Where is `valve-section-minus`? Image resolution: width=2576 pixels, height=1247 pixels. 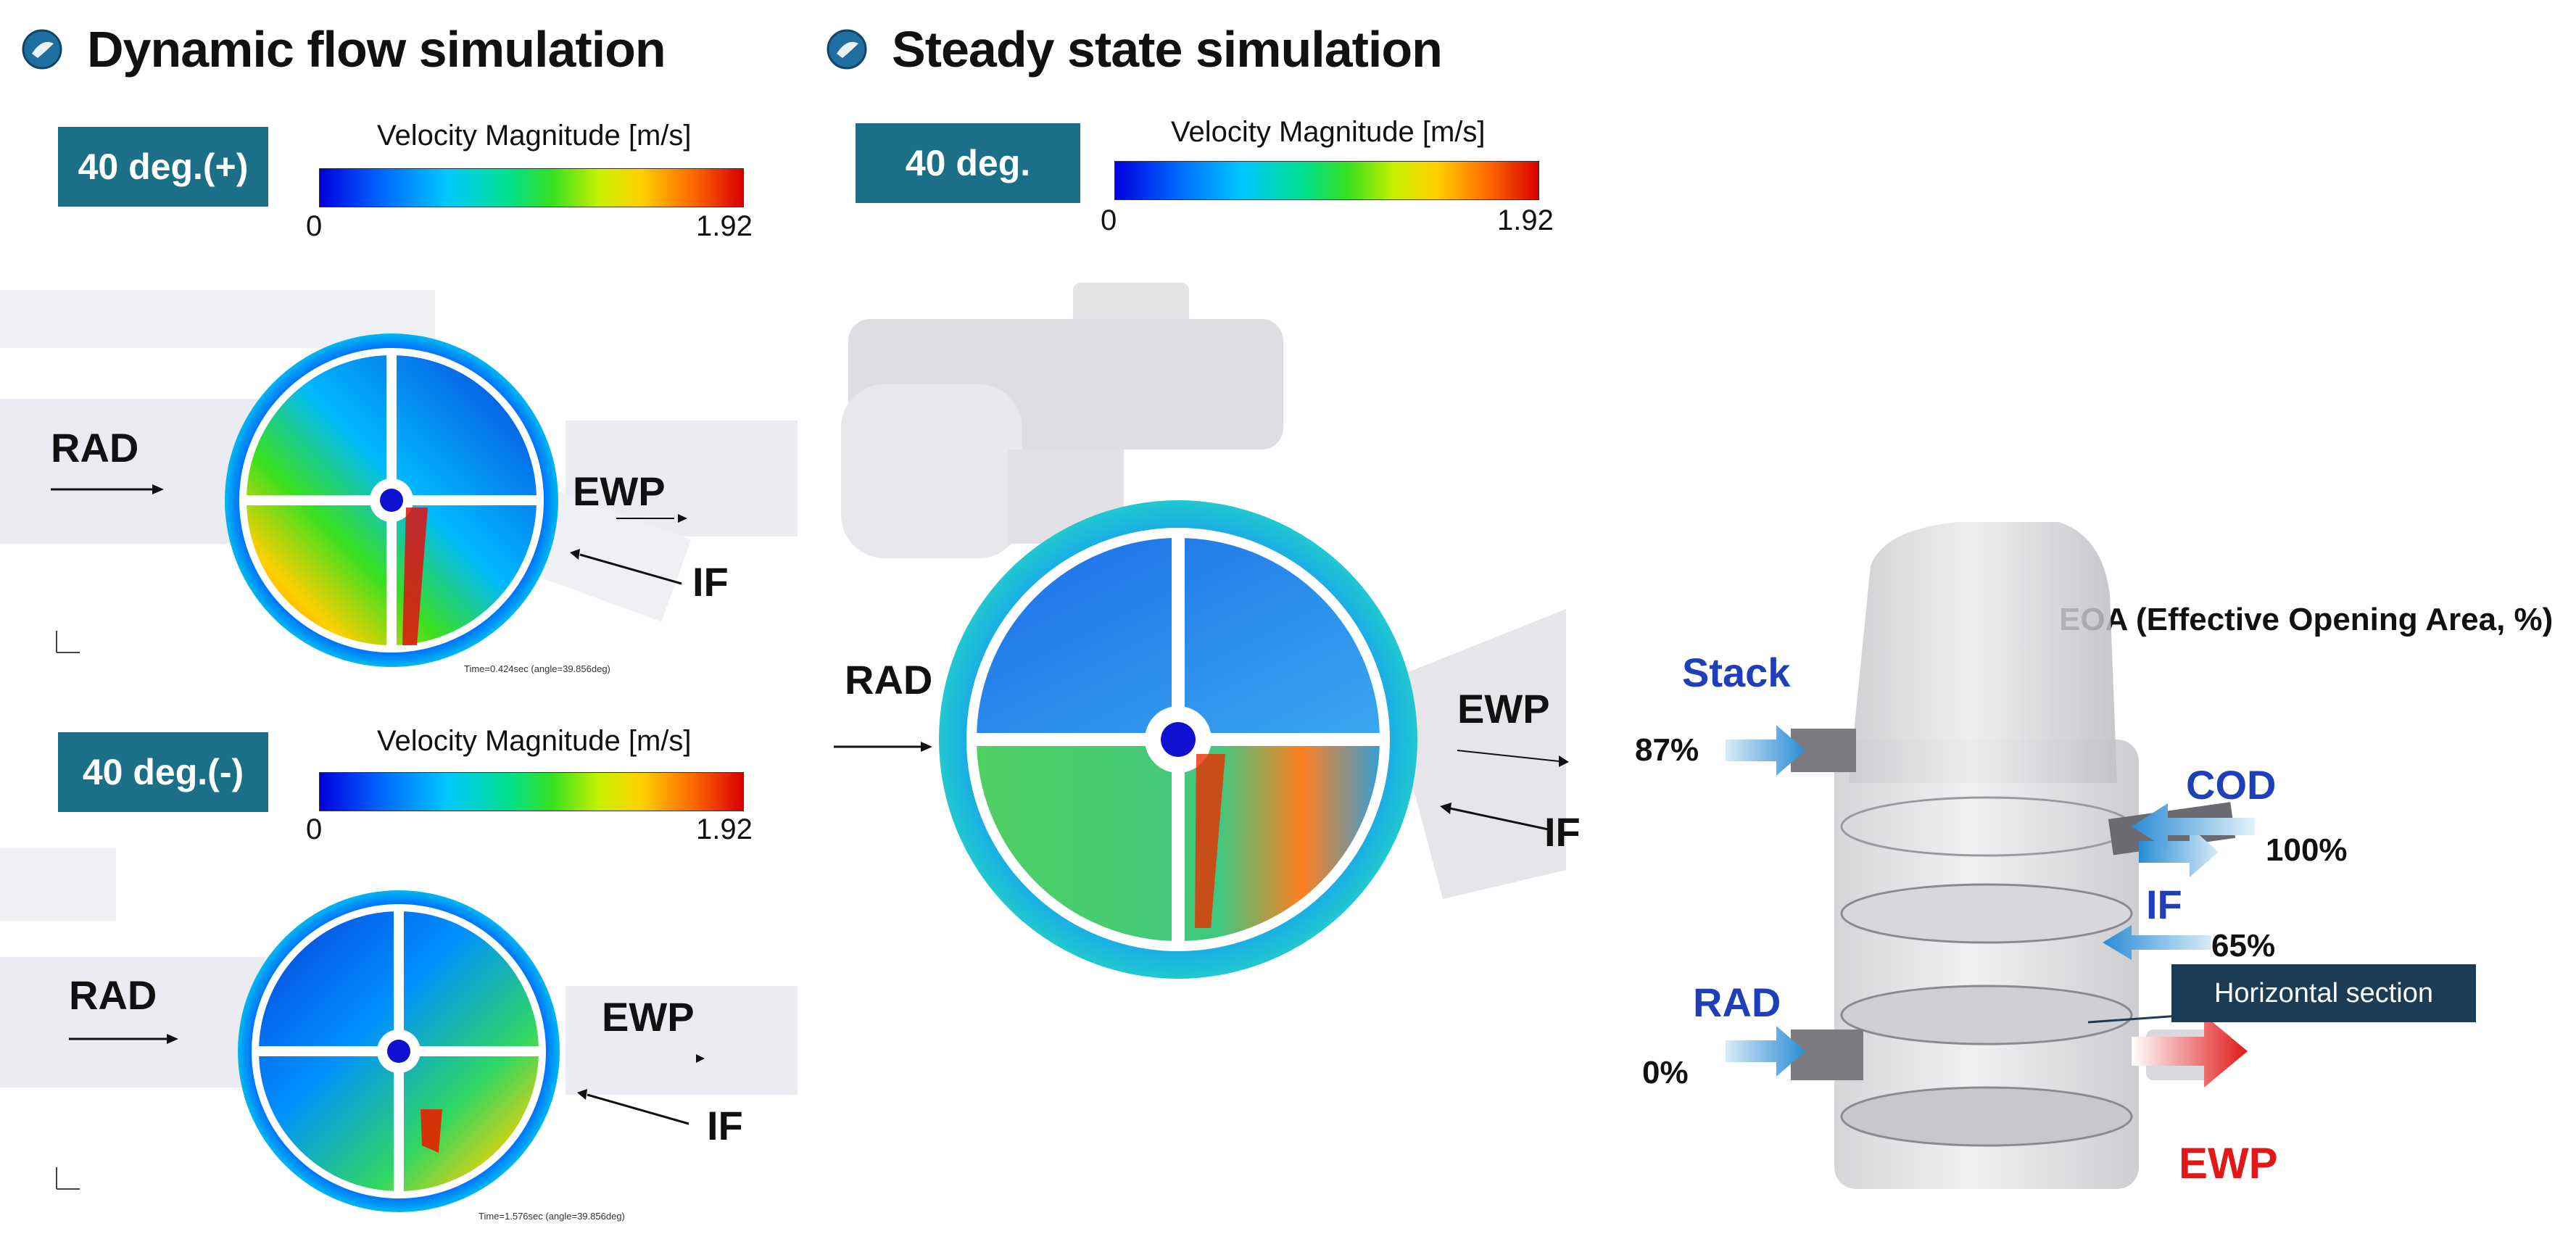 valve-section-minus is located at coordinates (399, 1030).